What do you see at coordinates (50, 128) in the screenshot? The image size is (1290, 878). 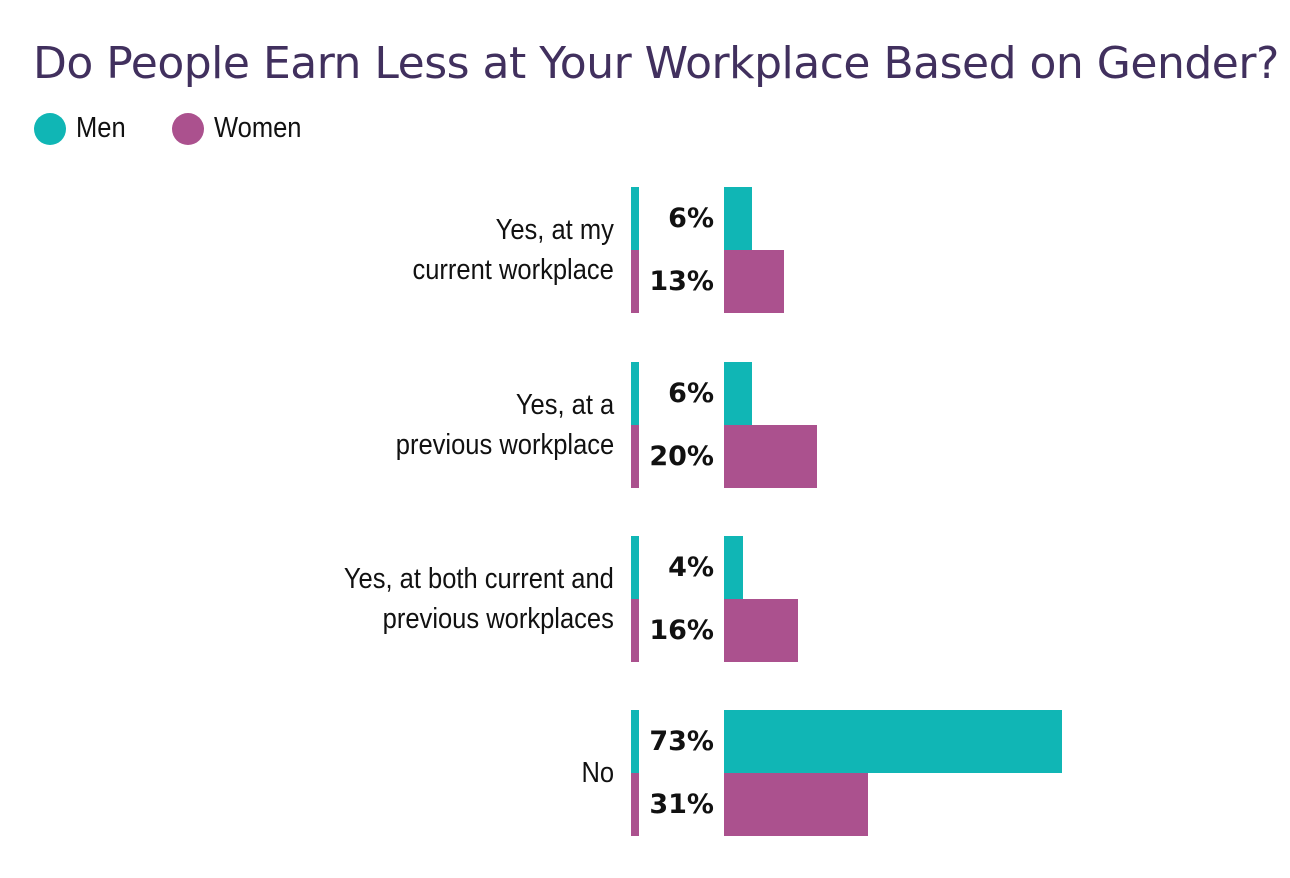 I see `men-swatch-icon` at bounding box center [50, 128].